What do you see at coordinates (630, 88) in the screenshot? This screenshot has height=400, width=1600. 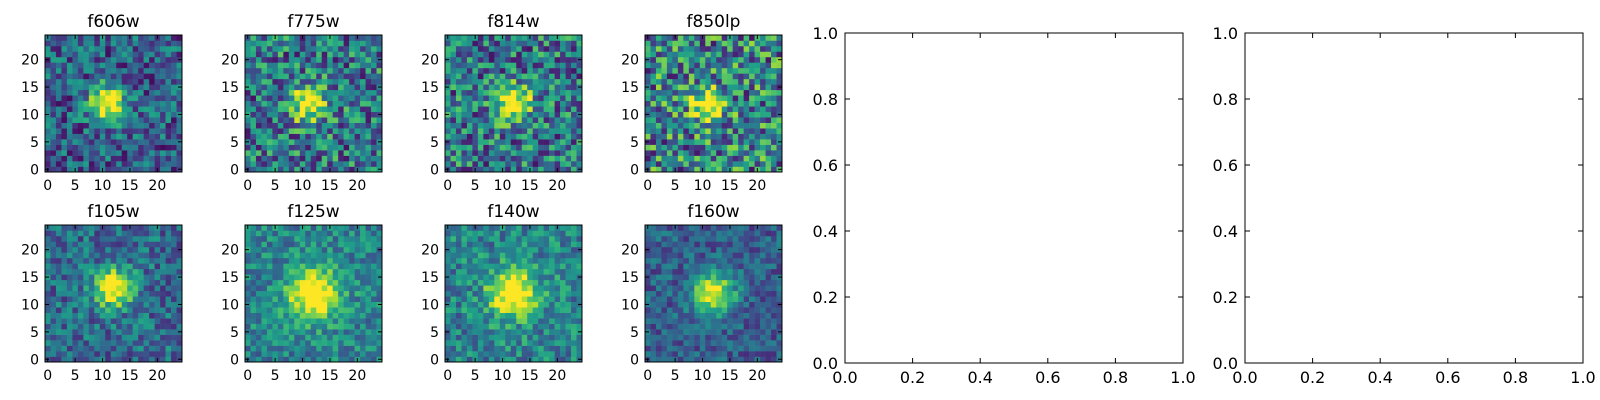 I see `y-tick-label: 15` at bounding box center [630, 88].